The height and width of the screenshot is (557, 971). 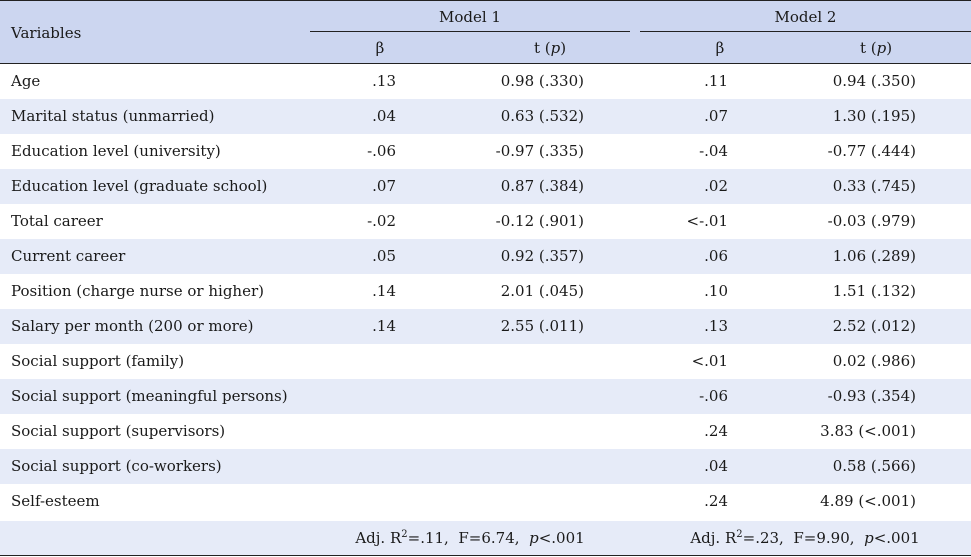 What do you see at coordinates (57, 221) in the screenshot?
I see `row-label: Total career` at bounding box center [57, 221].